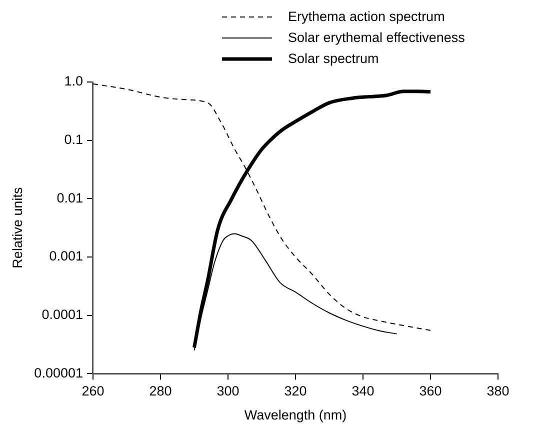  Describe the element at coordinates (498, 390) in the screenshot. I see `x-tick-label: 380` at that location.